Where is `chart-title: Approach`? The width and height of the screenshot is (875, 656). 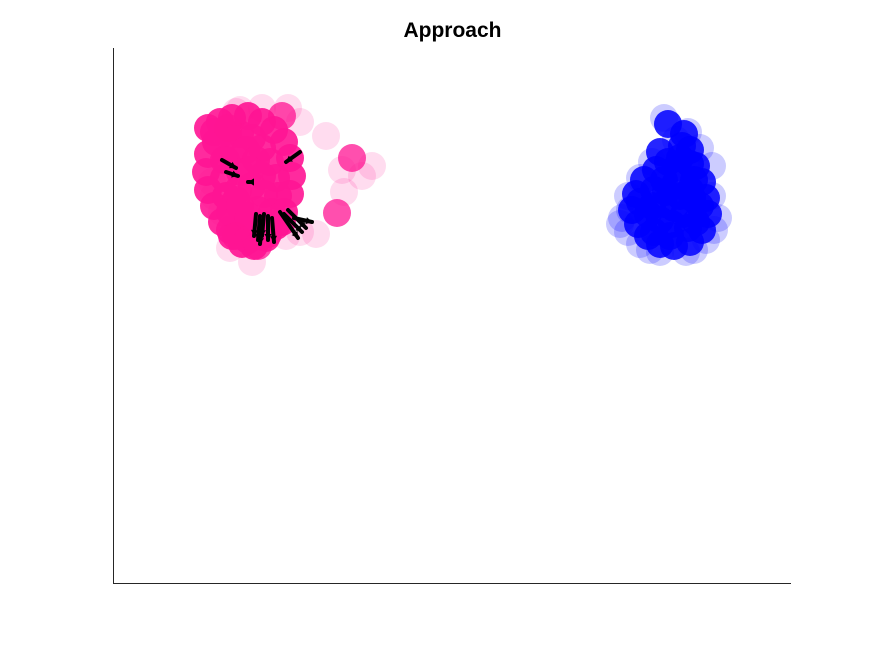
chart-title: Approach is located at coordinates (452, 30).